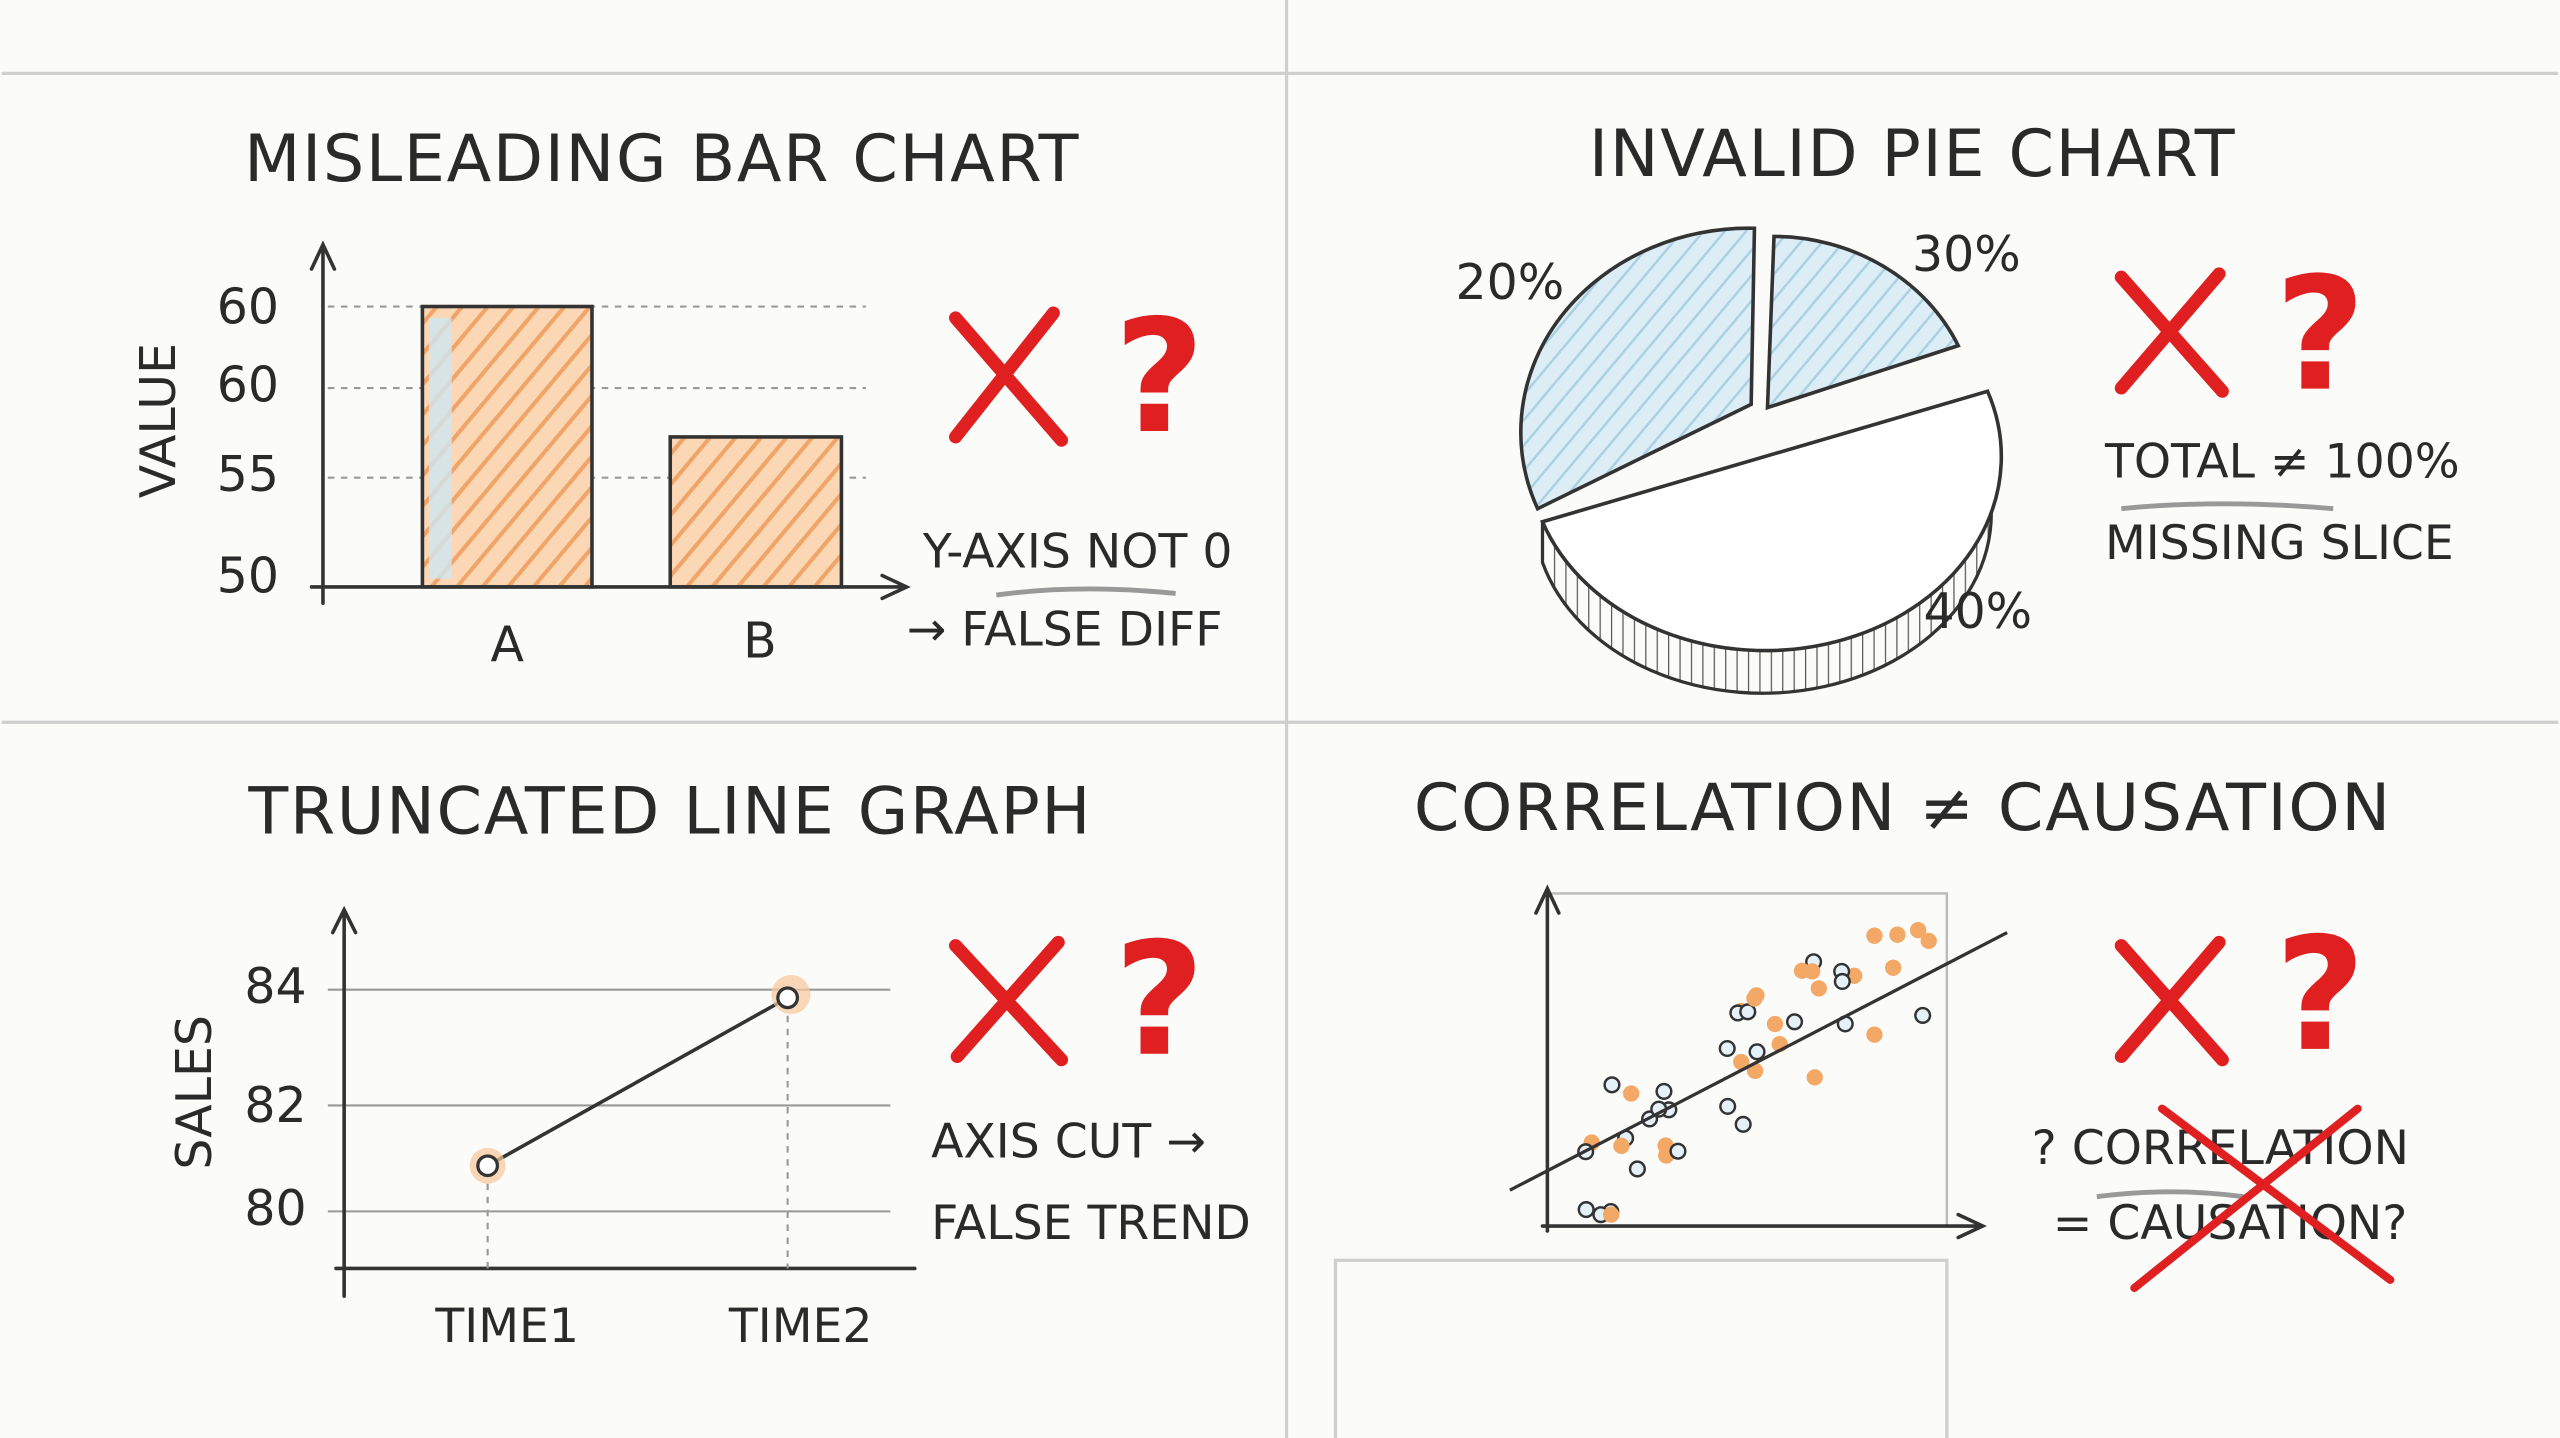 Image resolution: width=2560 pixels, height=1438 pixels. What do you see at coordinates (800, 1326) in the screenshot?
I see `x-tick-label: TIME2` at bounding box center [800, 1326].